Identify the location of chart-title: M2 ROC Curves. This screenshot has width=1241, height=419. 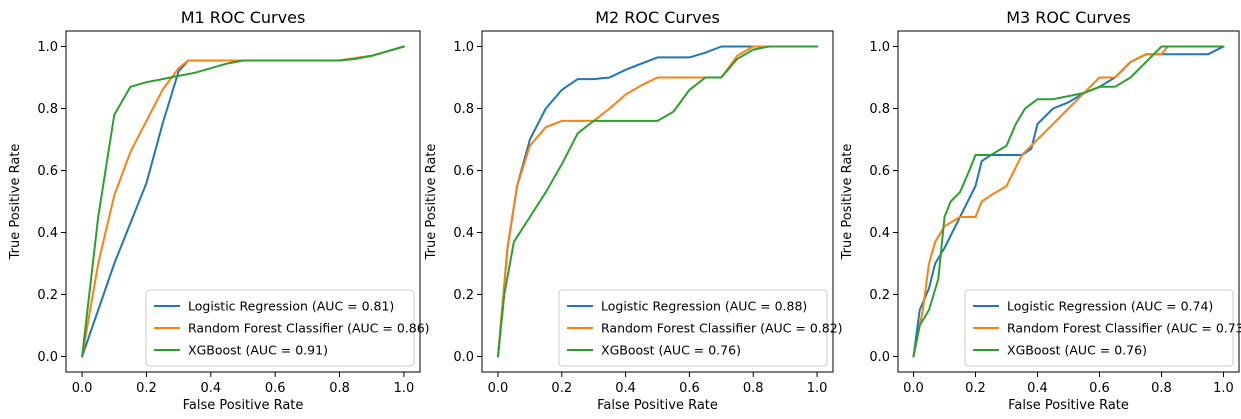
(657, 17).